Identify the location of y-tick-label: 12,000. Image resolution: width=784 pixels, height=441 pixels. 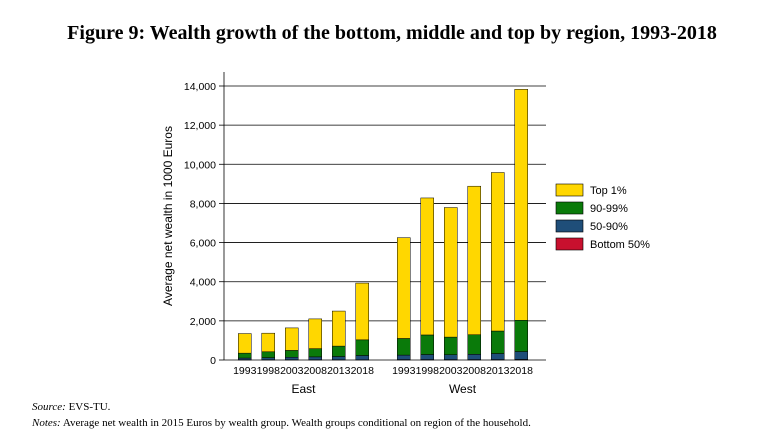
(200, 126).